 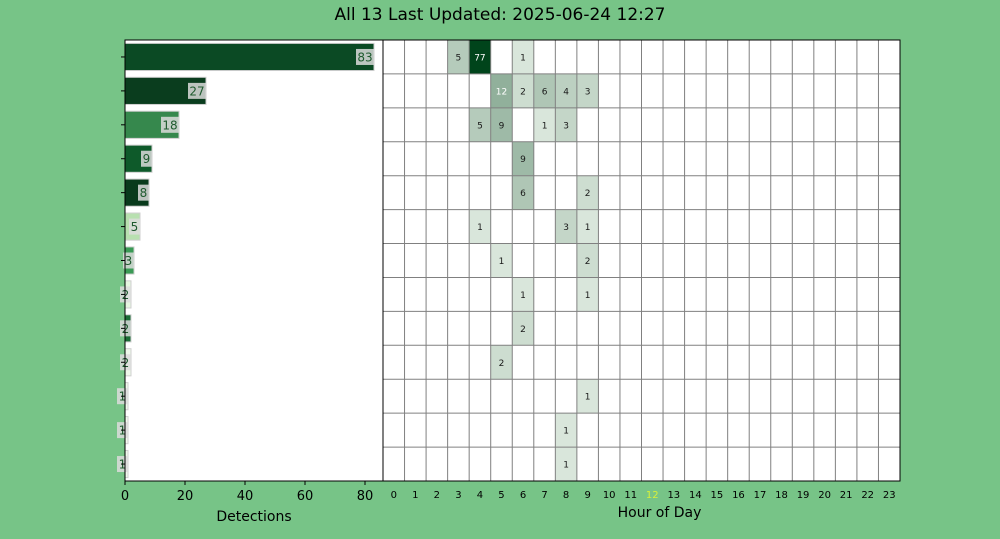 What do you see at coordinates (889, 495) in the screenshot?
I see `hour-tick-label: 23` at bounding box center [889, 495].